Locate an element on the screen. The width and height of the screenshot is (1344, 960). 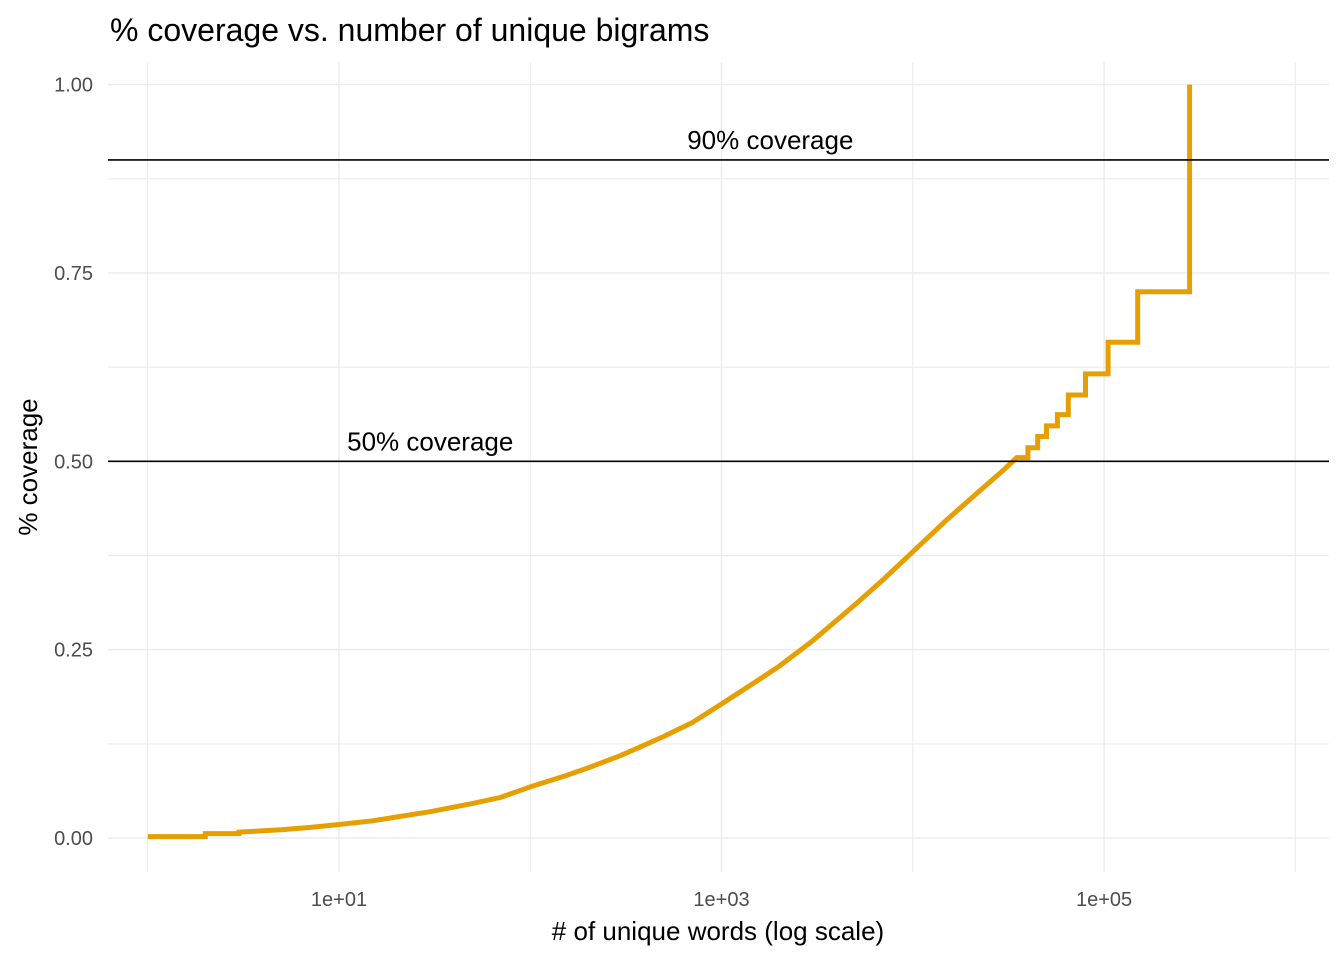
y-tick-labels: 0.00 0.25 0.50 0.75 1.00 is located at coordinates (73, 462).